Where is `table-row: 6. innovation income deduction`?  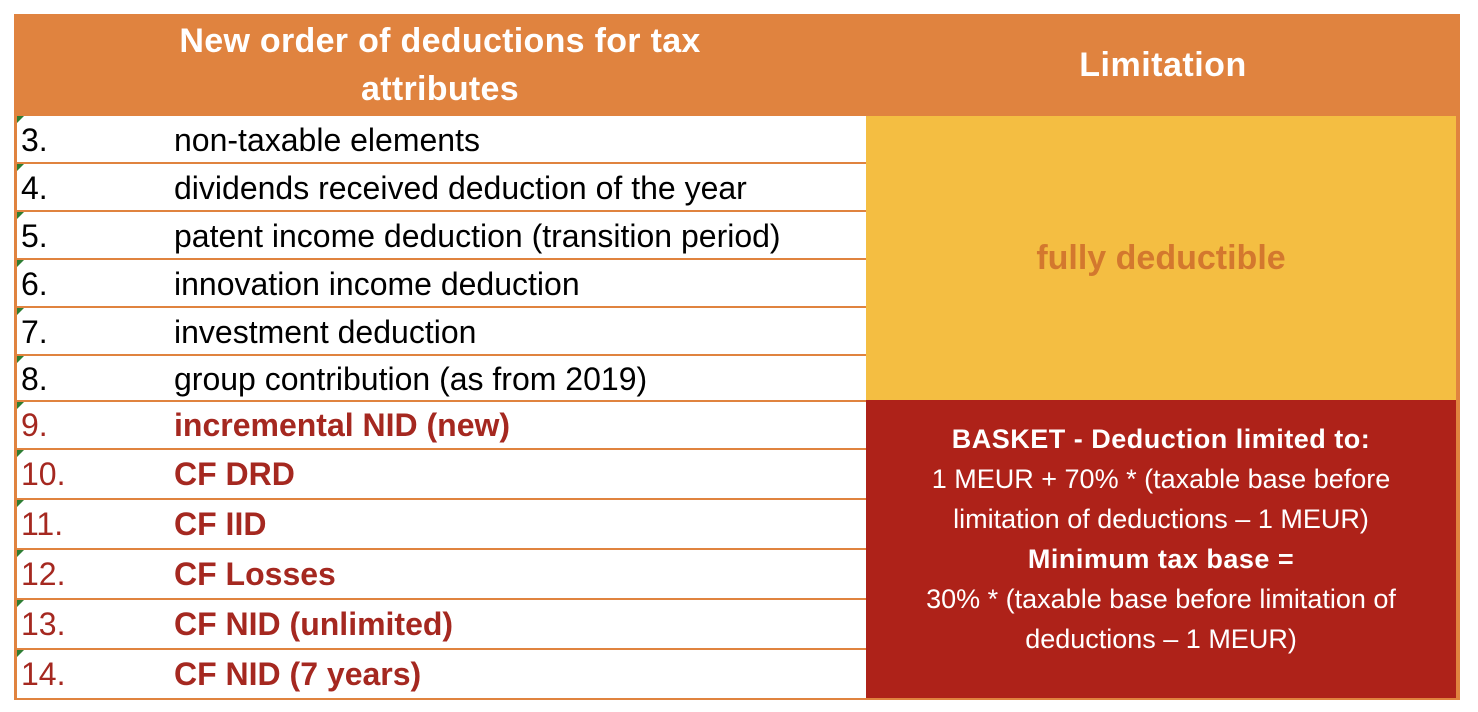 table-row: 6. innovation income deduction is located at coordinates (441, 283).